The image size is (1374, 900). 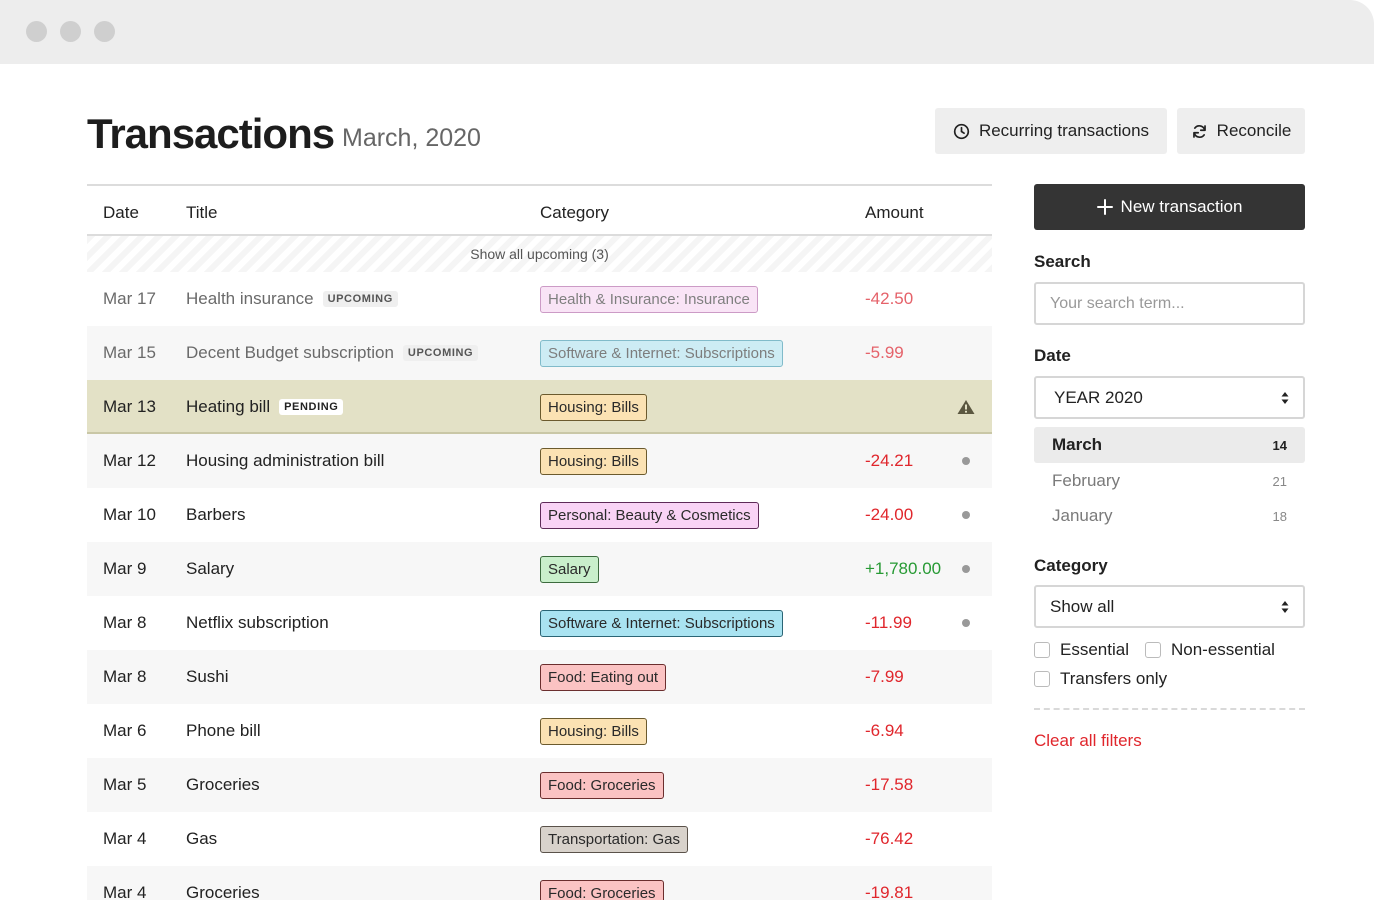 I want to click on row-date-cell: Mar 9, so click(x=124, y=569).